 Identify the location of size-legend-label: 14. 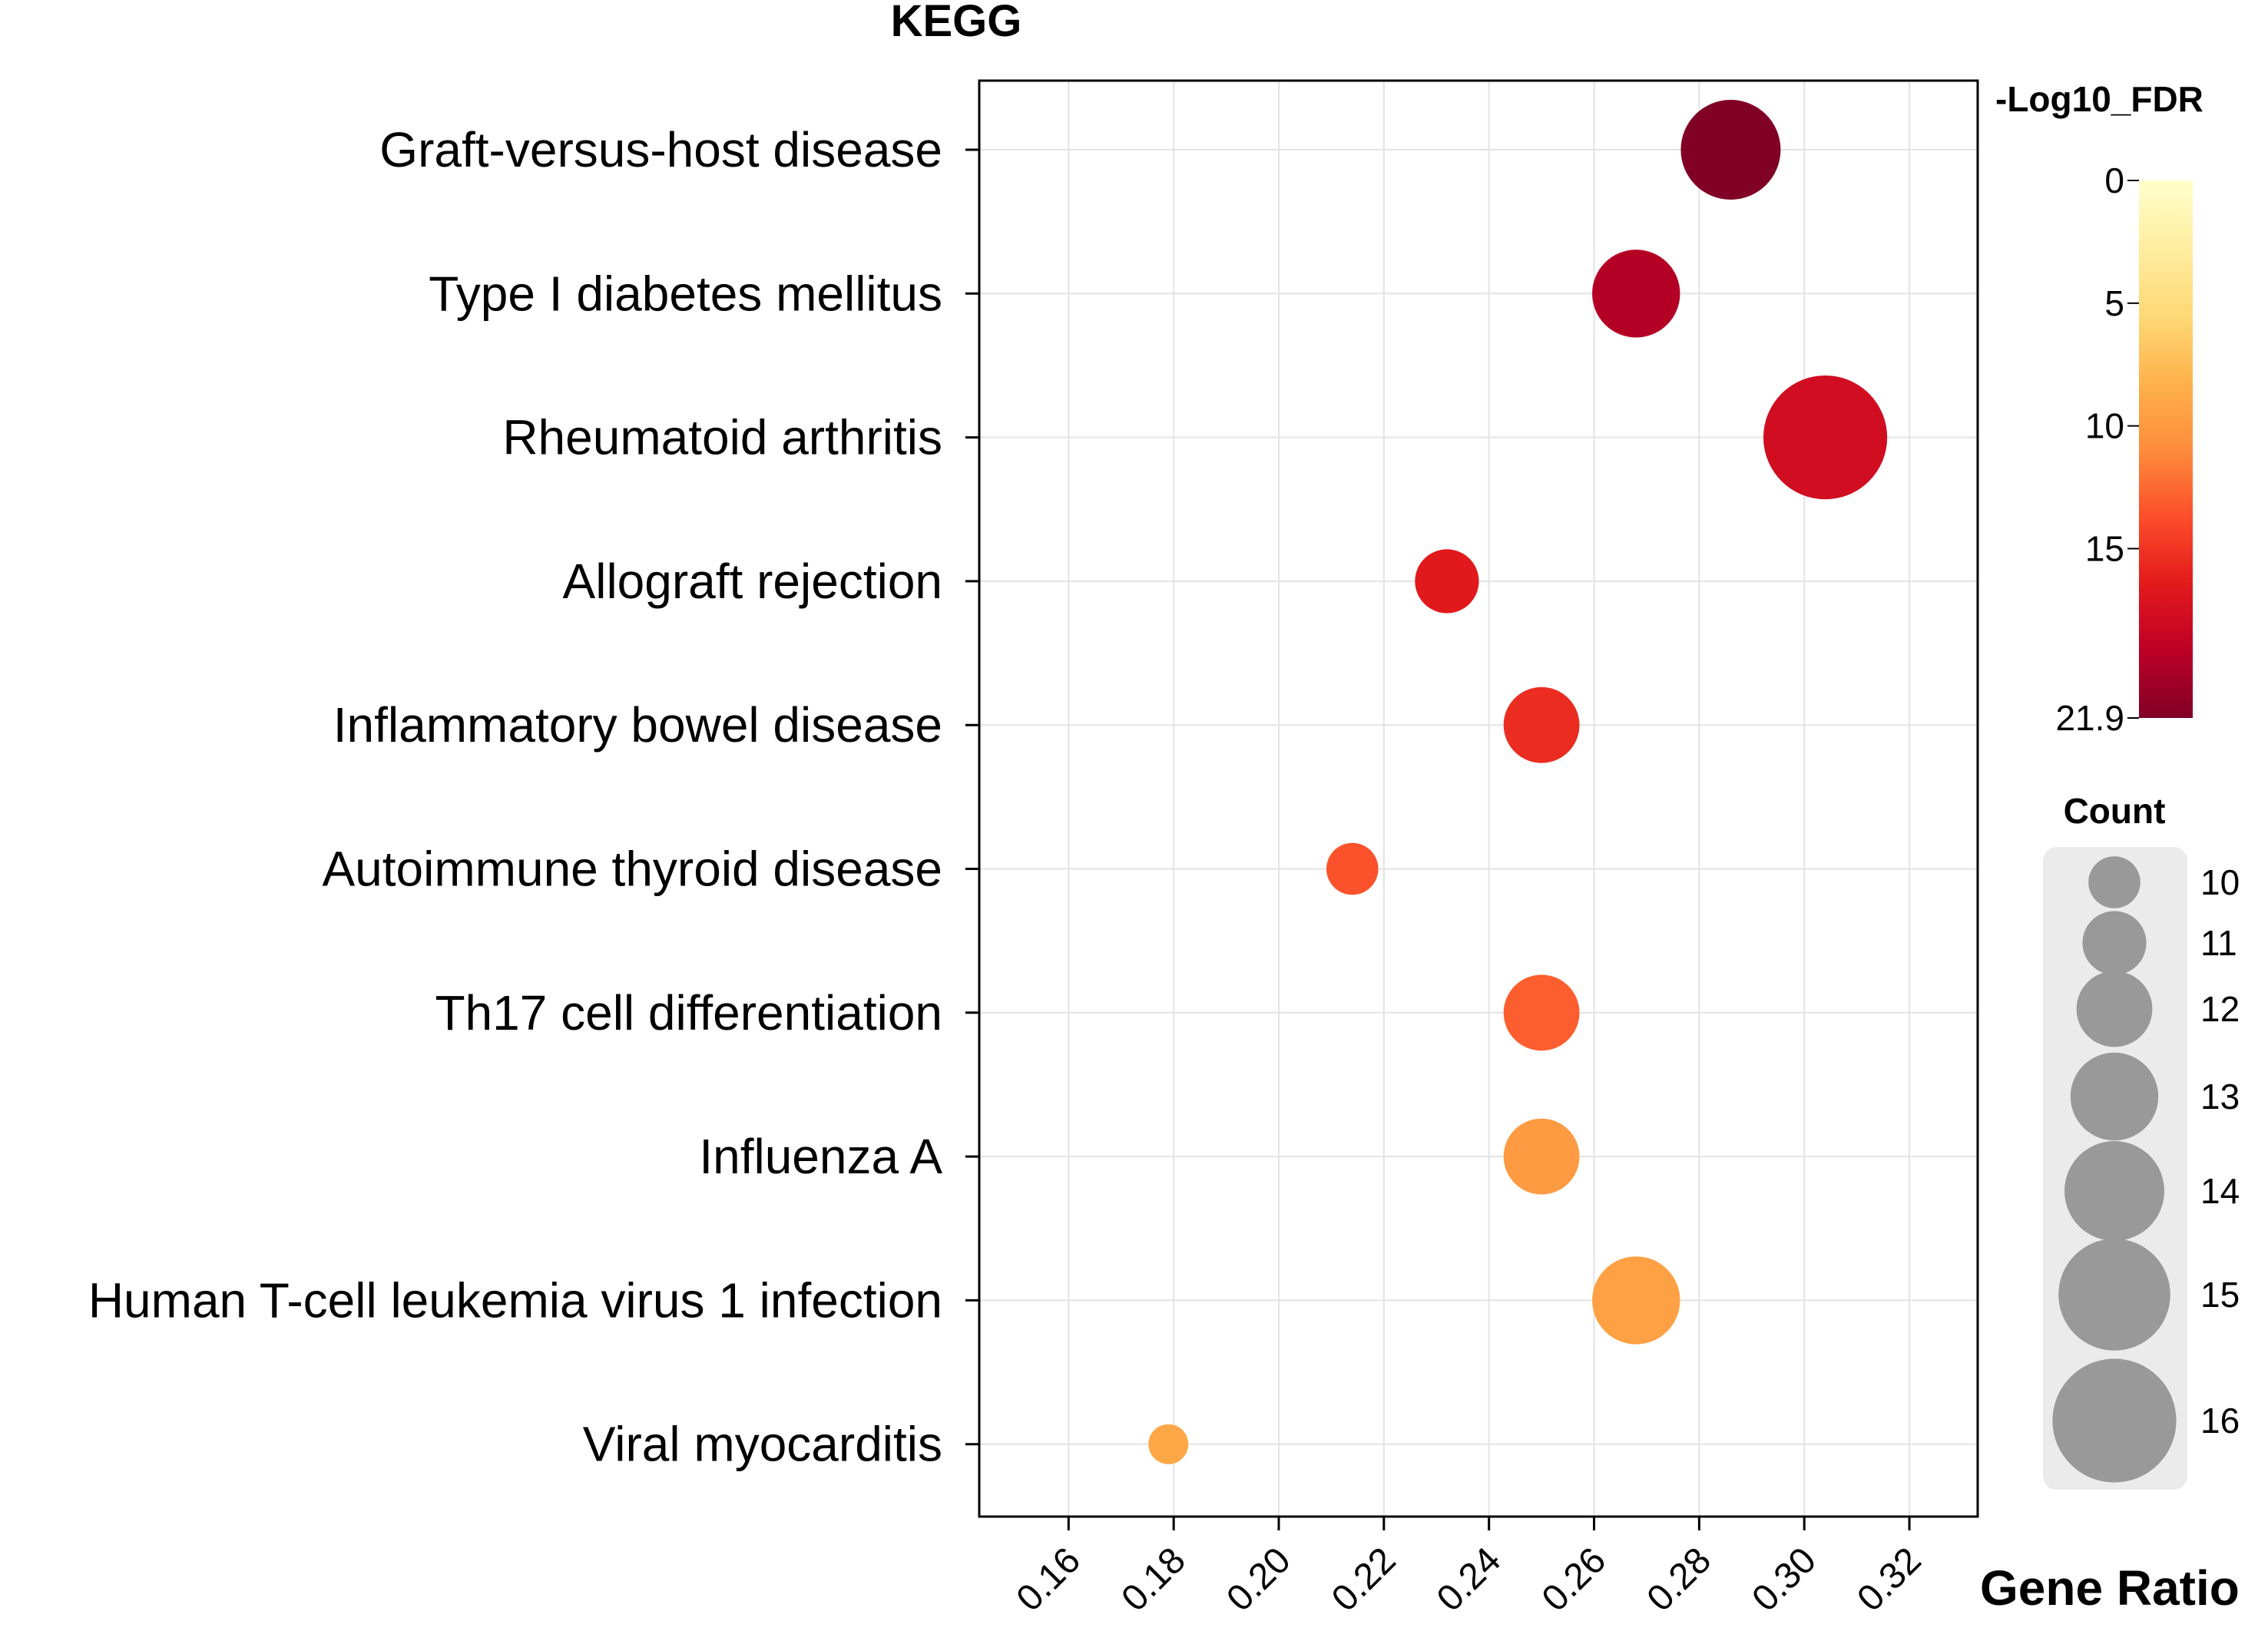
(2220, 1191).